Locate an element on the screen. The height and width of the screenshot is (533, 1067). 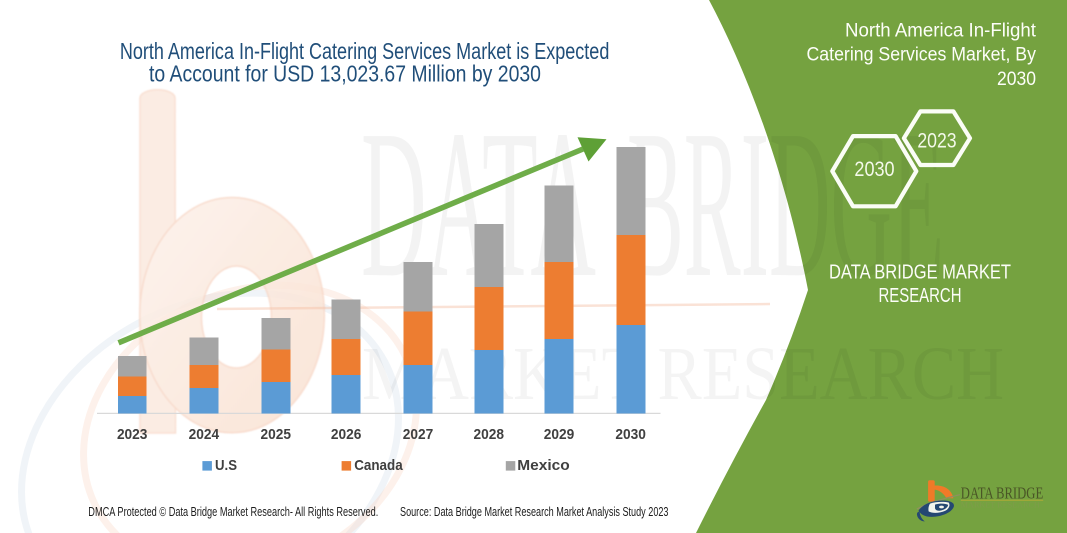
svg-text: U.S is located at coordinates (226, 465).